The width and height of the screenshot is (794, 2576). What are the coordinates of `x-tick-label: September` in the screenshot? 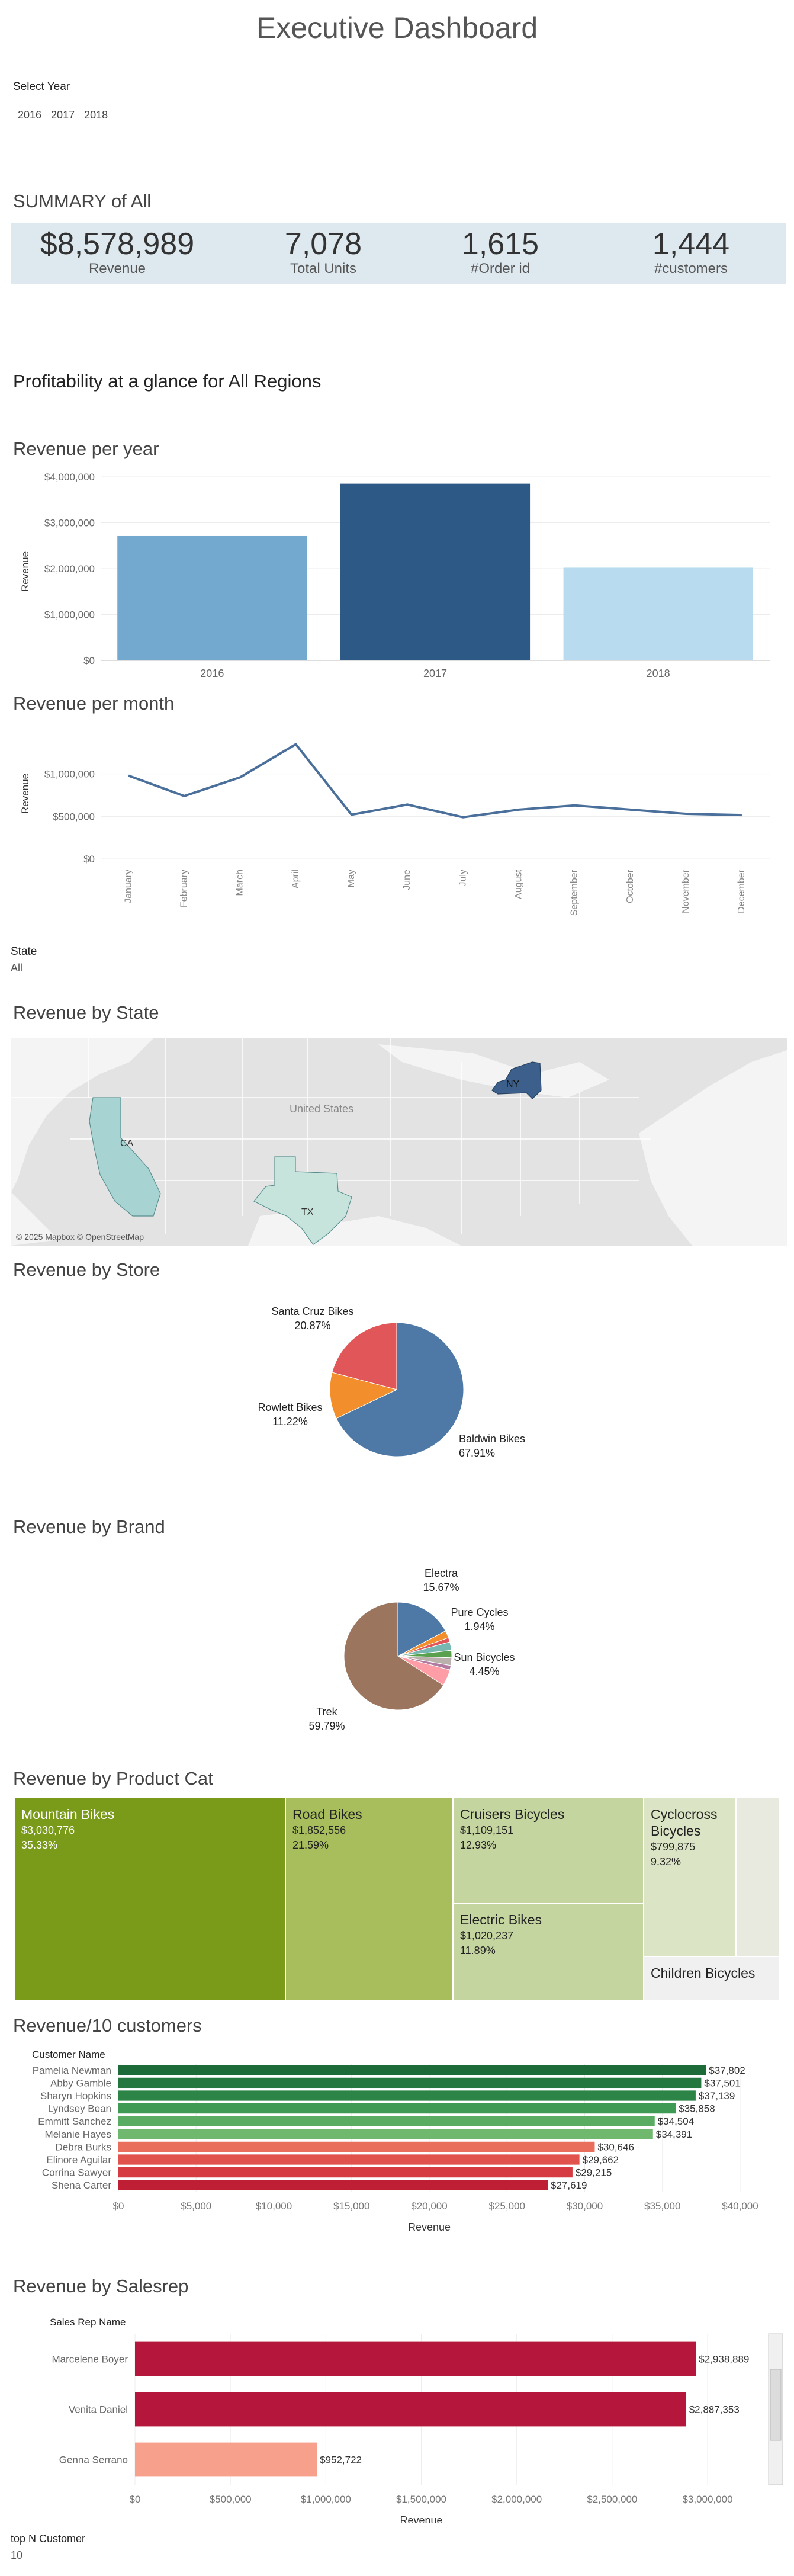 It's located at (575, 893).